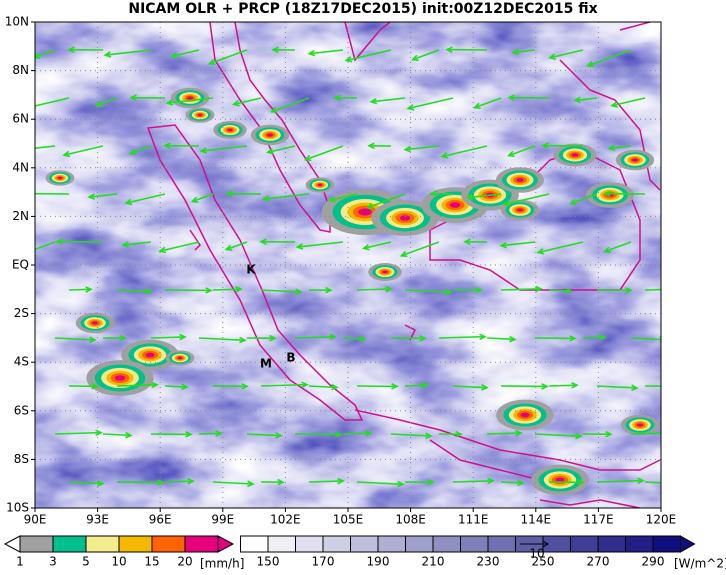 This screenshot has width=726, height=575. I want to click on olr-level: 150, so click(268, 562).